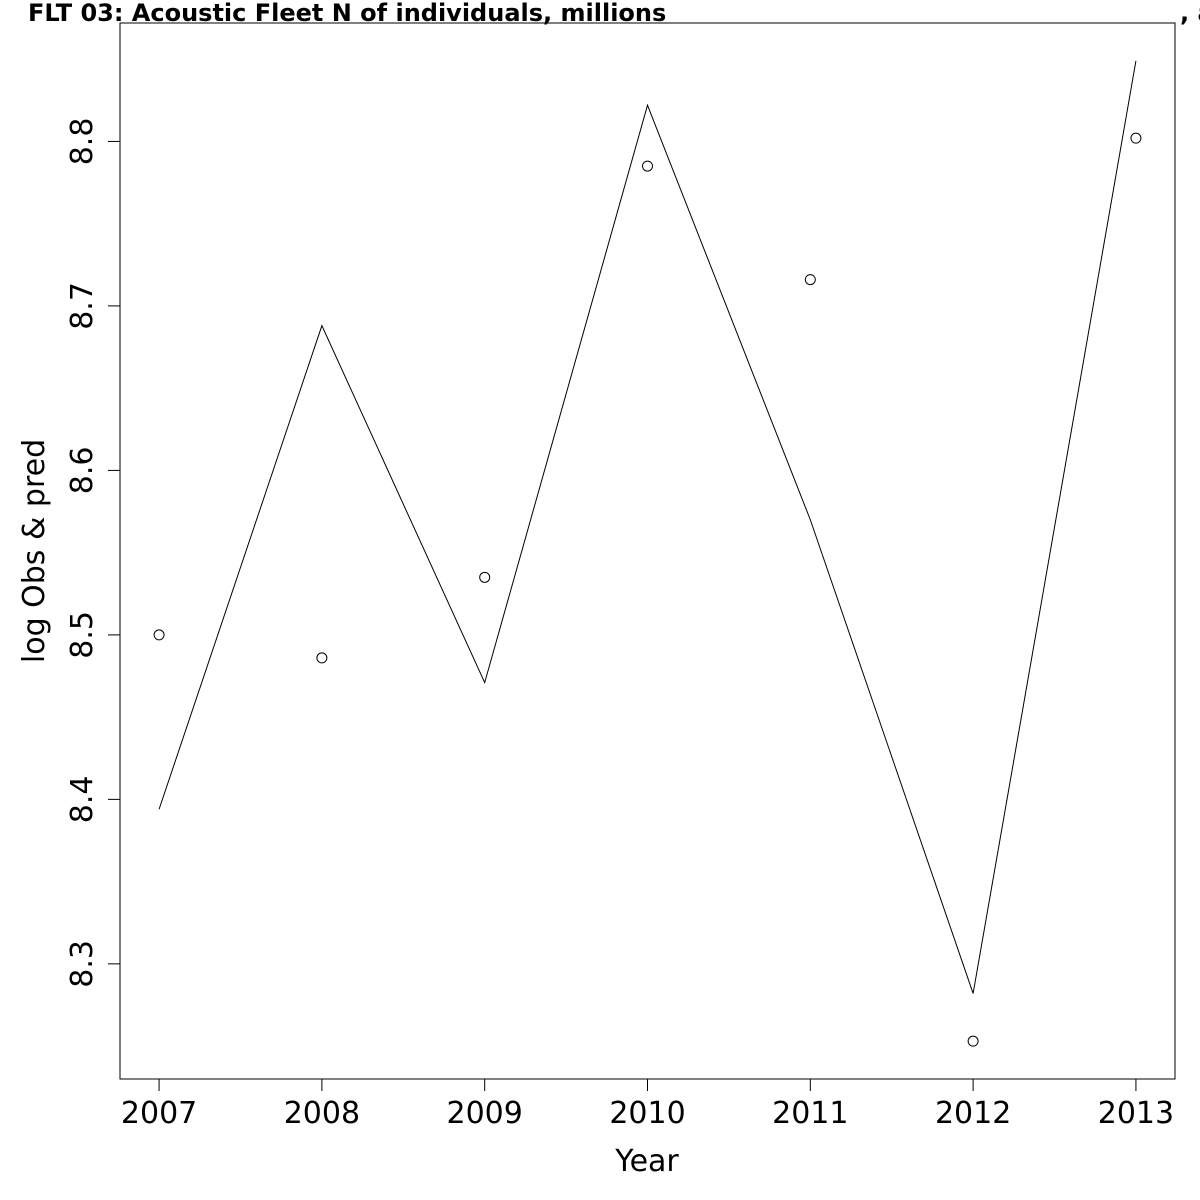 The width and height of the screenshot is (1200, 1200). Describe the element at coordinates (1190, 13) in the screenshot. I see `chart-title-tail: , a` at that location.